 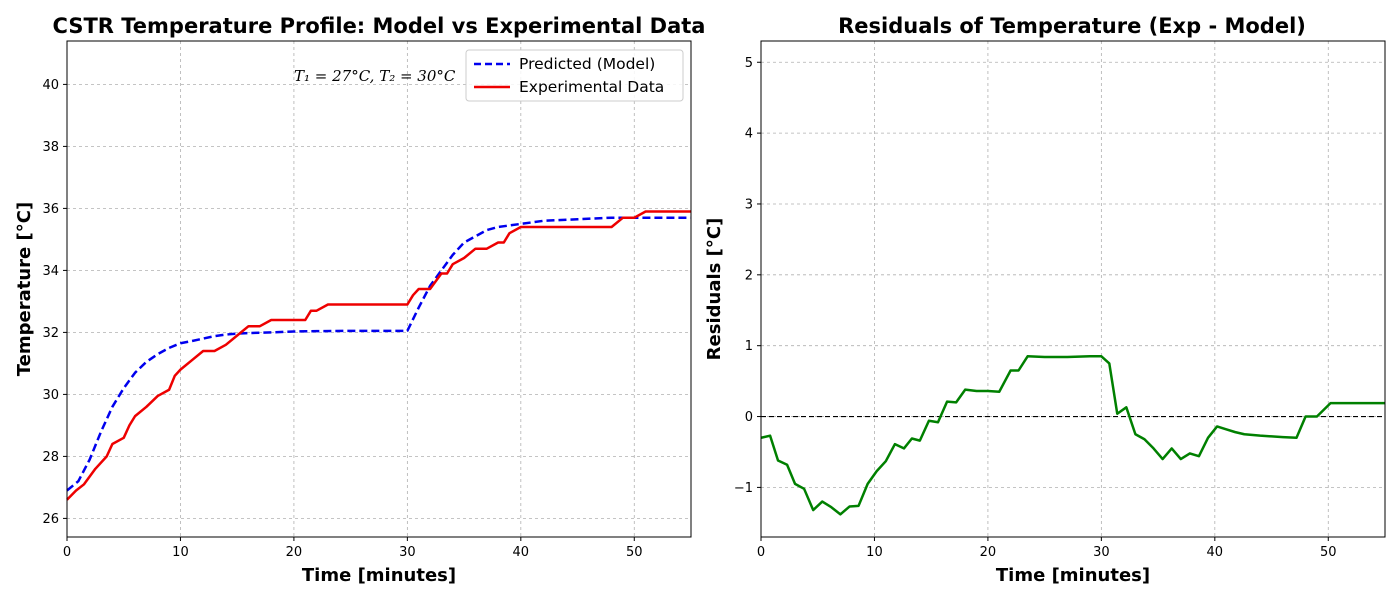 What do you see at coordinates (50, 271) in the screenshot?
I see `y-tick-label: 34` at bounding box center [50, 271].